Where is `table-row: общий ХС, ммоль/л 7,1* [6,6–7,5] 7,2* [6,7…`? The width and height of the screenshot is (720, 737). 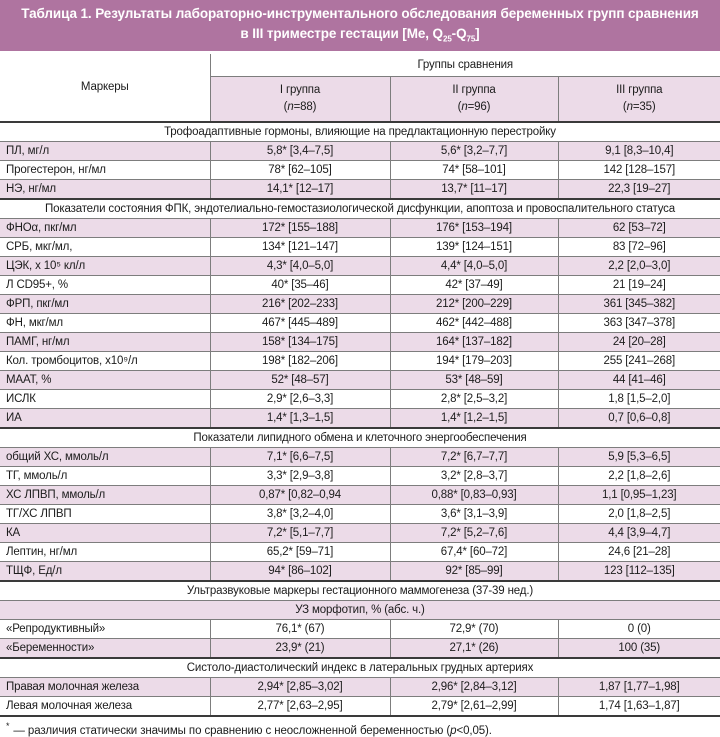 table-row: общий ХС, ммоль/л 7,1* [6,6–7,5] 7,2* [6,7… is located at coordinates (360, 457).